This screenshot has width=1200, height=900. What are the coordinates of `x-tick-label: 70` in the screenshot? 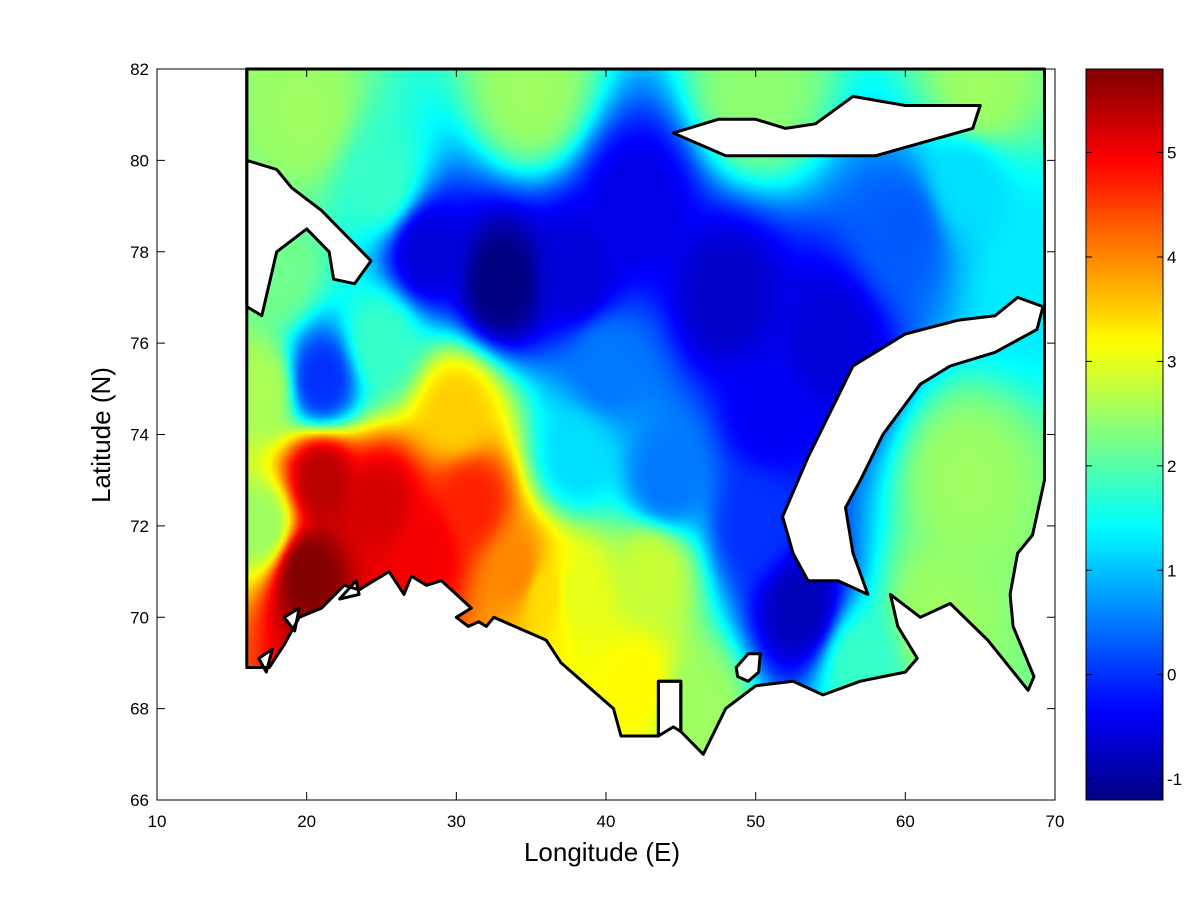 It's located at (1055, 821).